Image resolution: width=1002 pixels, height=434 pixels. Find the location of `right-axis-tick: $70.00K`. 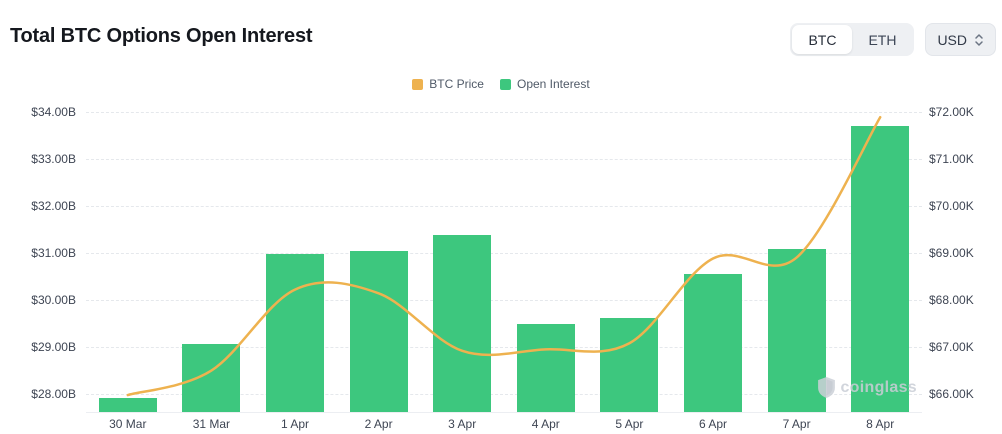

right-axis-tick: $70.00K is located at coordinates (951, 205).